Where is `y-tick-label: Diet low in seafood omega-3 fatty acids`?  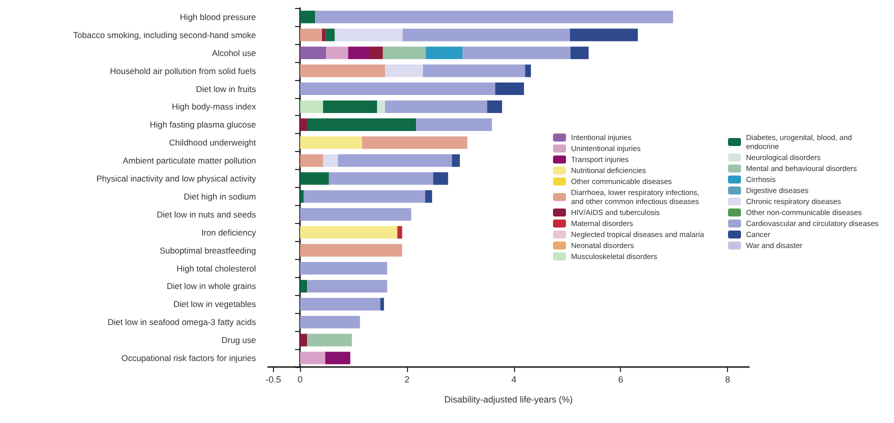 y-tick-label: Diet low in seafood omega-3 fatty acids is located at coordinates (182, 322).